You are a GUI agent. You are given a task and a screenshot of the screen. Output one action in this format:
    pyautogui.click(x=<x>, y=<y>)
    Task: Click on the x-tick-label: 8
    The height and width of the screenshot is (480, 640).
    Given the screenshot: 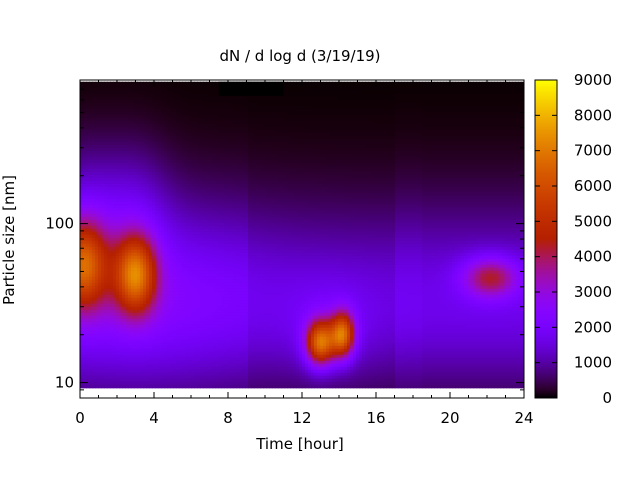 What is the action you would take?
    pyautogui.click(x=228, y=418)
    